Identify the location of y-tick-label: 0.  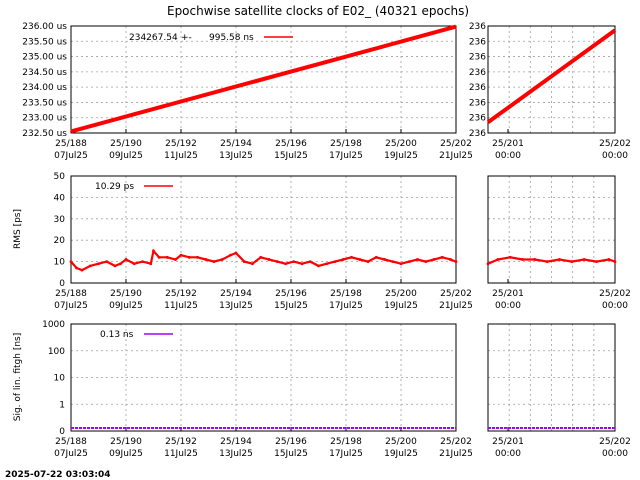
(62, 284).